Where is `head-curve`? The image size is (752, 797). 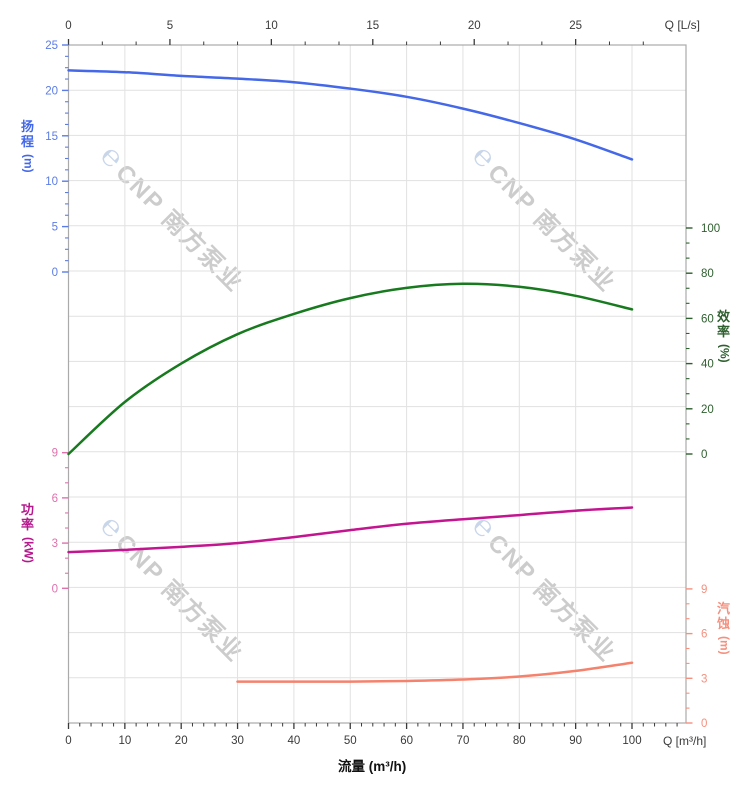 head-curve is located at coordinates (350, 115).